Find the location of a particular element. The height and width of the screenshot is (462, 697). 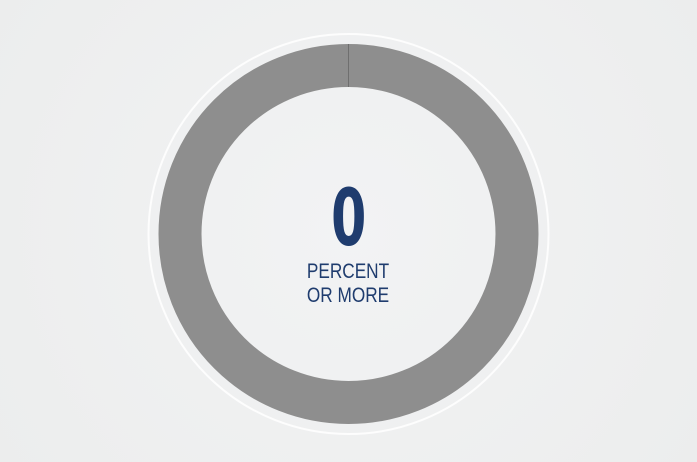

gauge-caption-line-2: OR MORE is located at coordinates (348, 295).